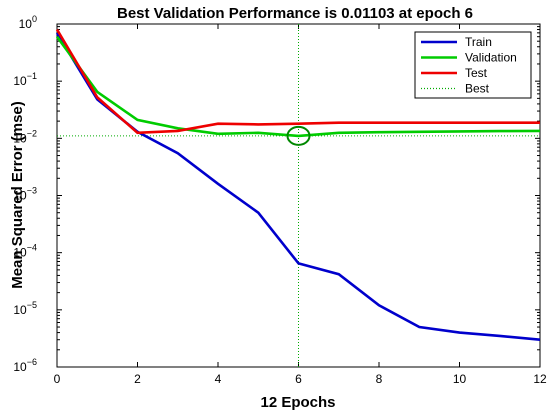 The width and height of the screenshot is (550, 415). Describe the element at coordinates (297, 402) in the screenshot. I see `x-axis-label: 12 Epochs` at that location.